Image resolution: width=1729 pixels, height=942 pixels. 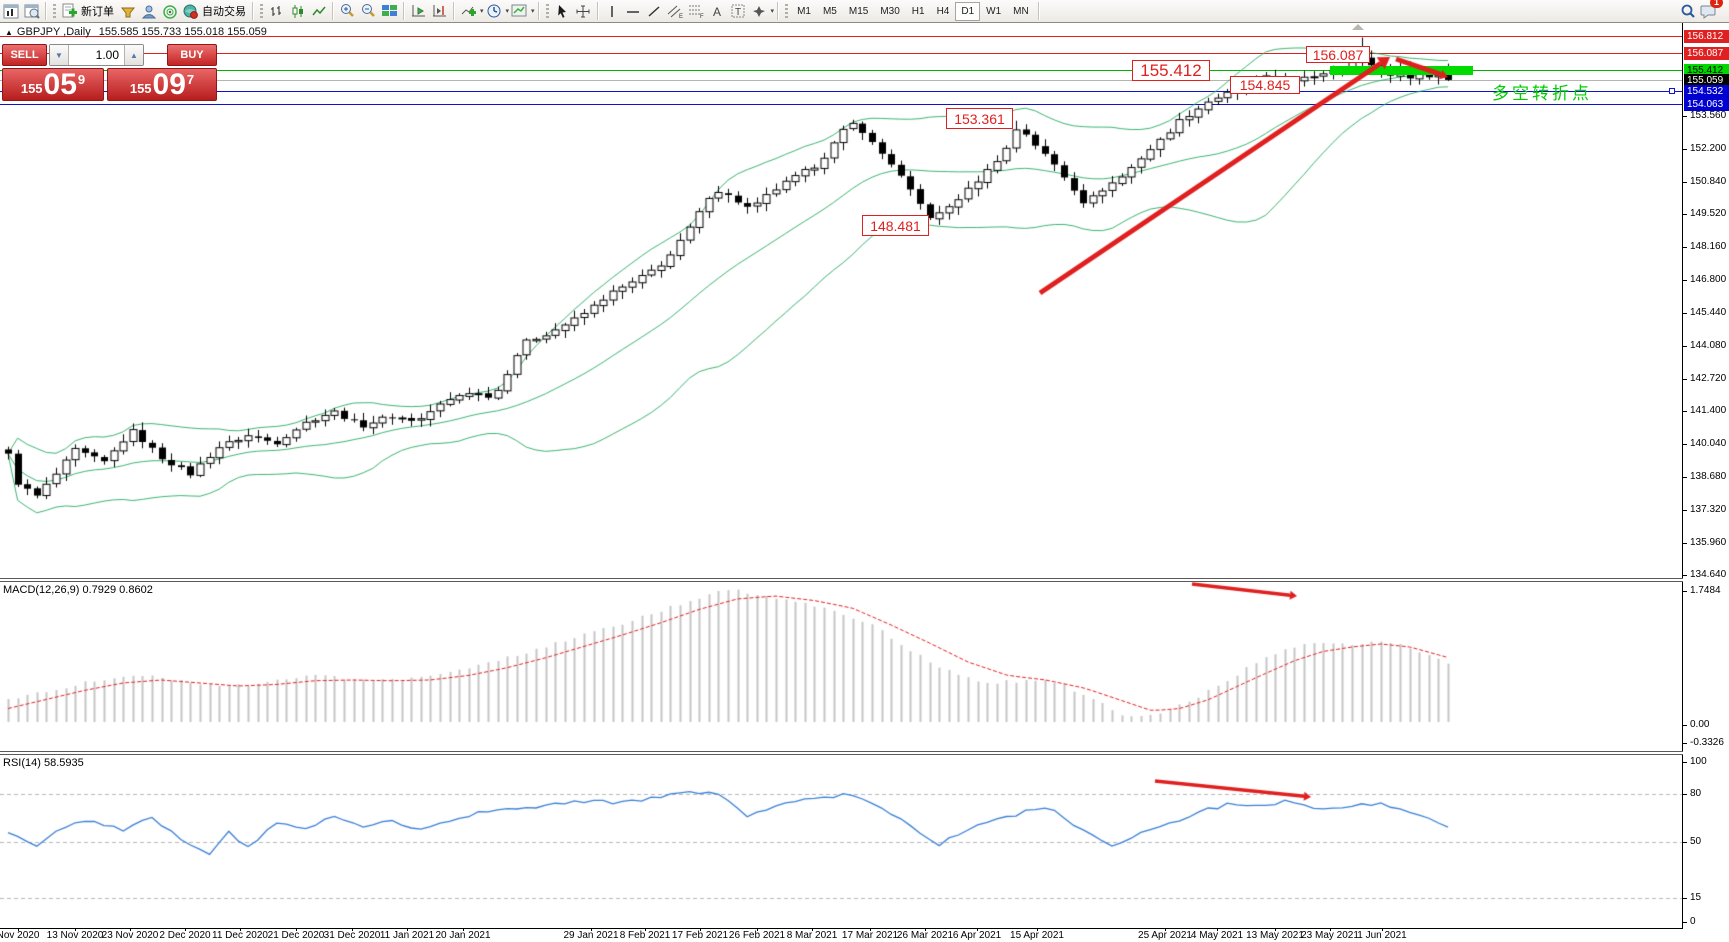 I want to click on new-chart-icon, so click(x=10, y=11).